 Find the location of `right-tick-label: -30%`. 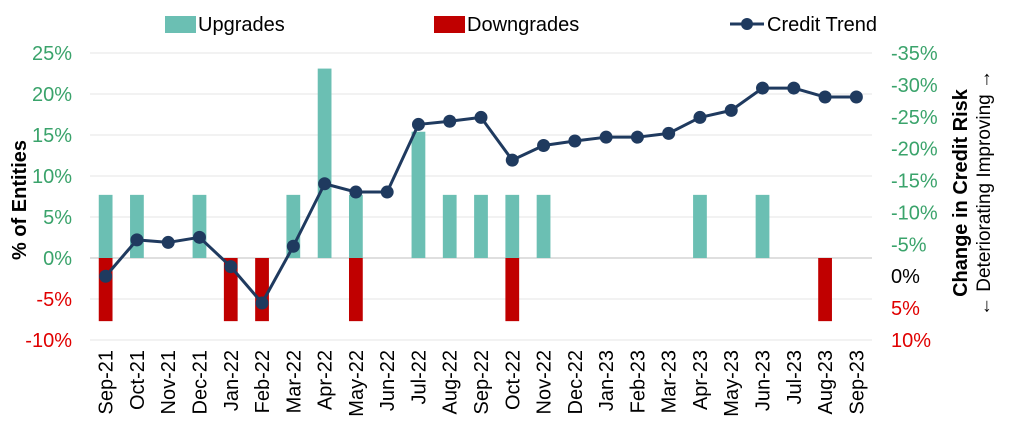

right-tick-label: -30% is located at coordinates (914, 86).